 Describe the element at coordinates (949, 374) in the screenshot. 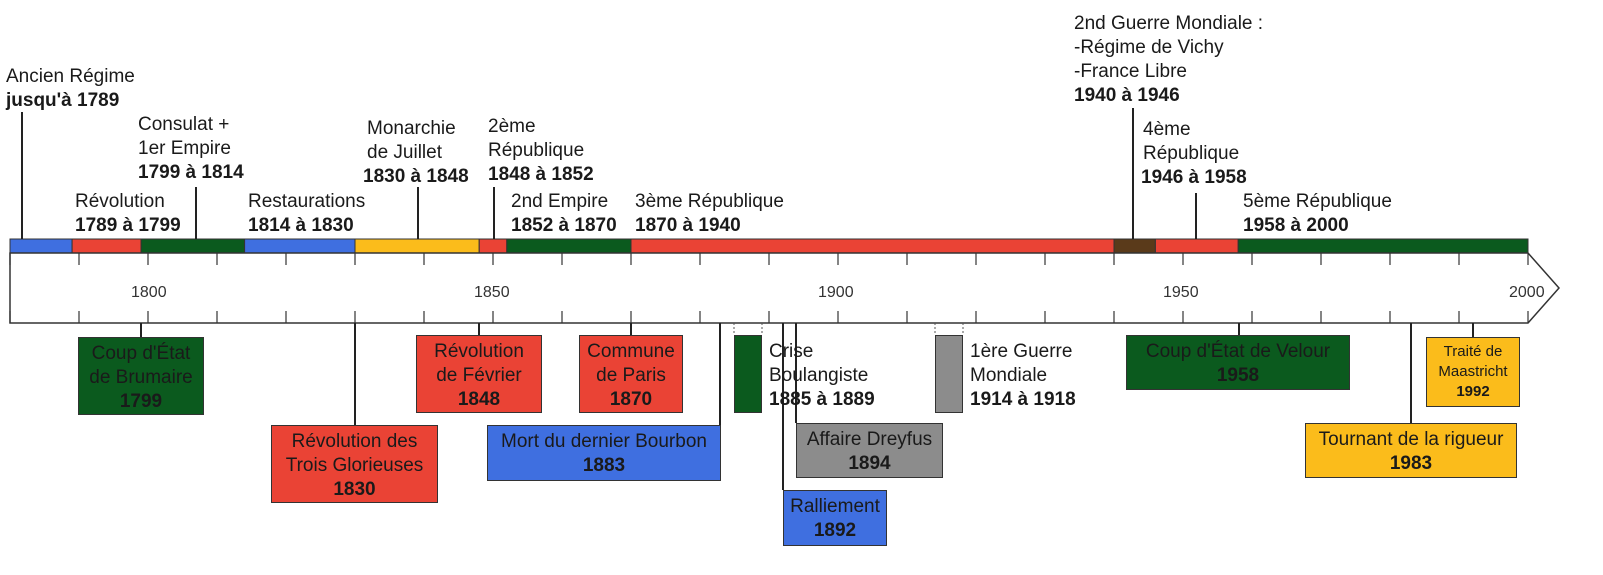

I see `event-guerre1-bar` at that location.